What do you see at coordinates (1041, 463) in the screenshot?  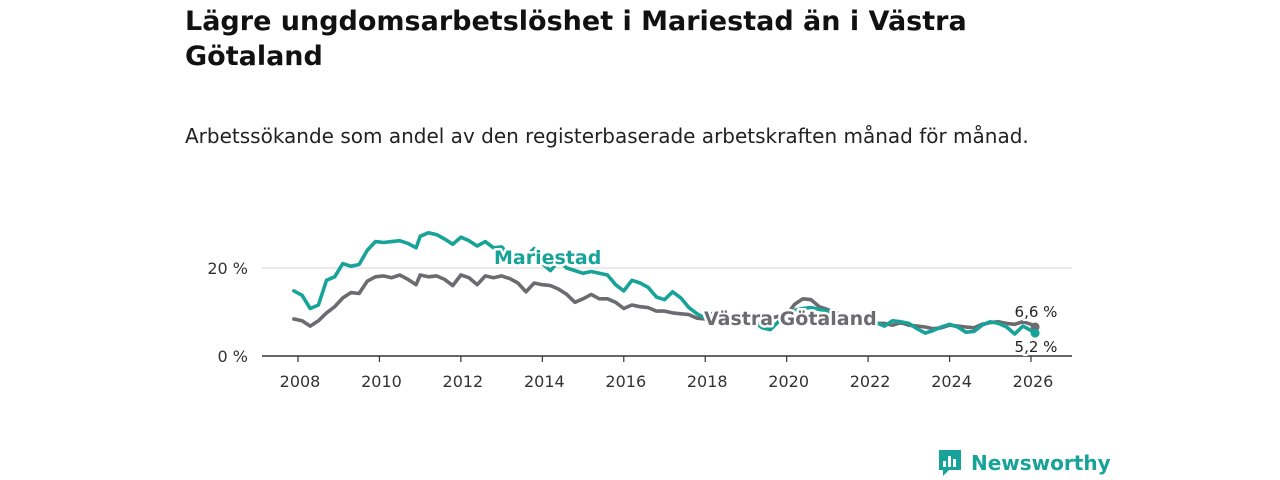 I see `brand-name: Newsworthy` at bounding box center [1041, 463].